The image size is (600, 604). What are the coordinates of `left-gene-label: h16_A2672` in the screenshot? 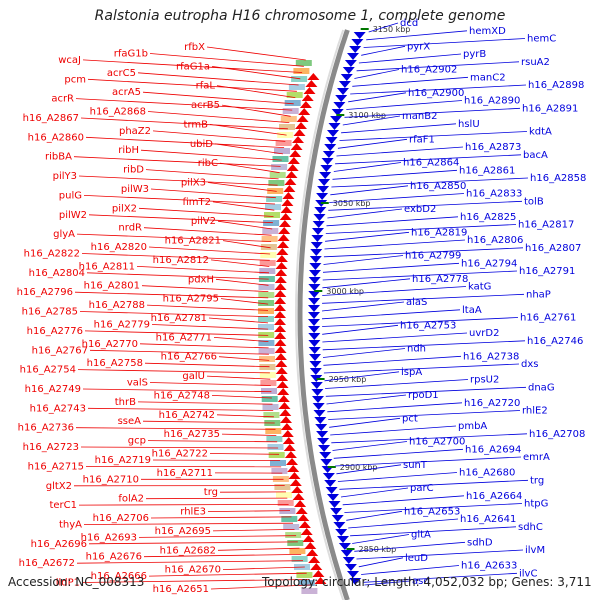 It's located at (47, 563).